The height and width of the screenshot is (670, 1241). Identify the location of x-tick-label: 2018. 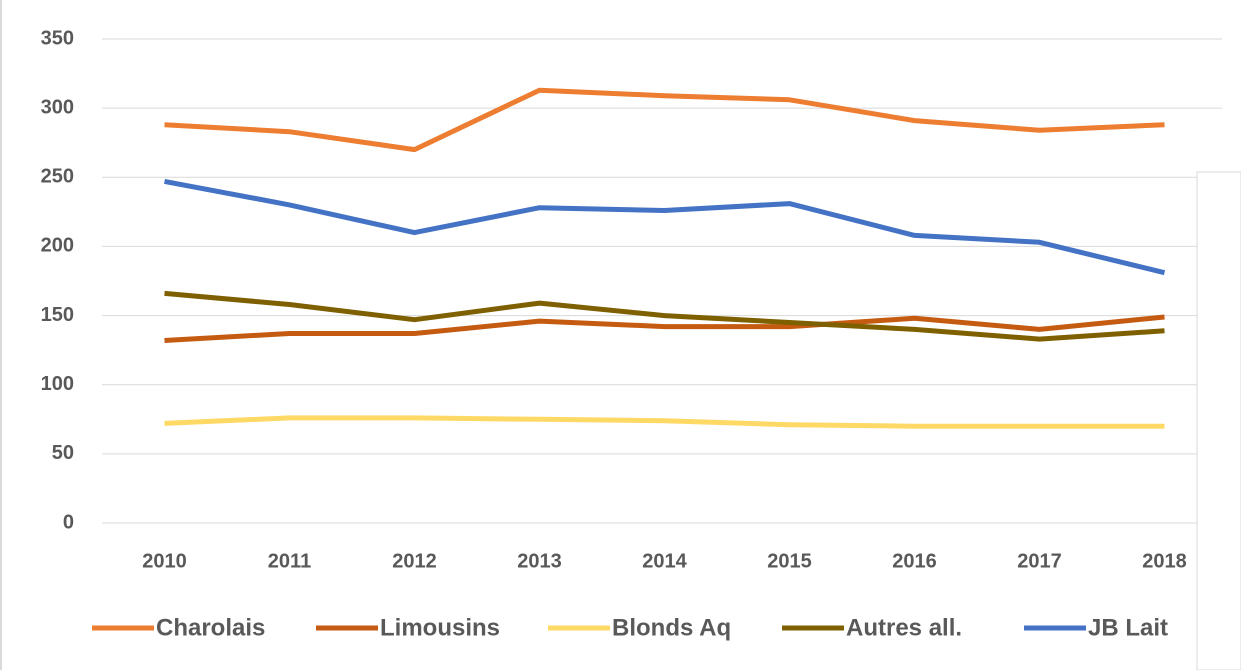
(1164, 561).